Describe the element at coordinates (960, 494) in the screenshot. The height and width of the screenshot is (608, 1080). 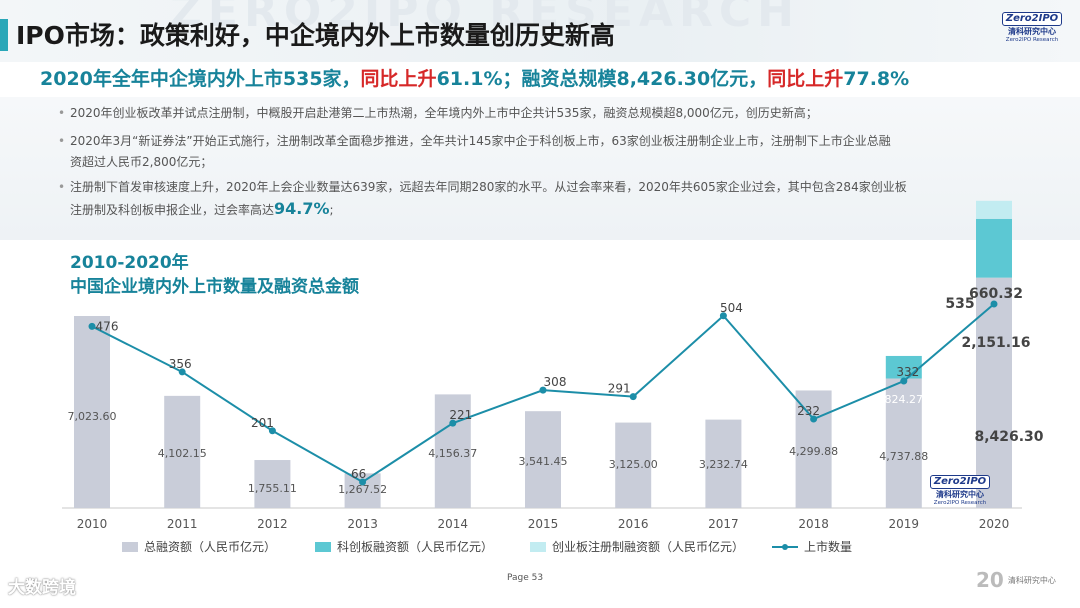
I see `logo-chart-cn: 清科研究中心` at that location.